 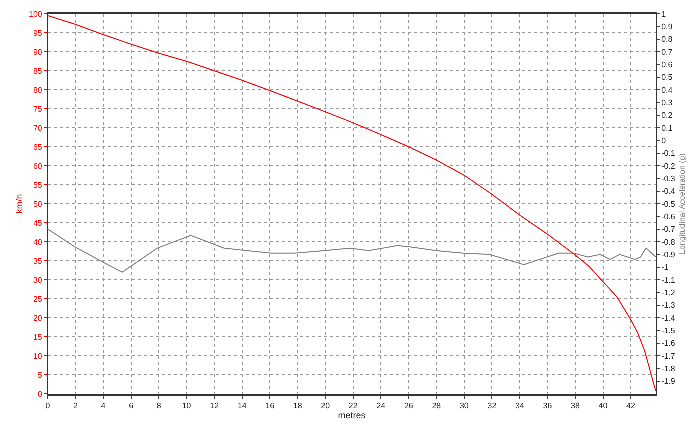 What do you see at coordinates (38, 128) in the screenshot?
I see `y-tick-label: 70` at bounding box center [38, 128].